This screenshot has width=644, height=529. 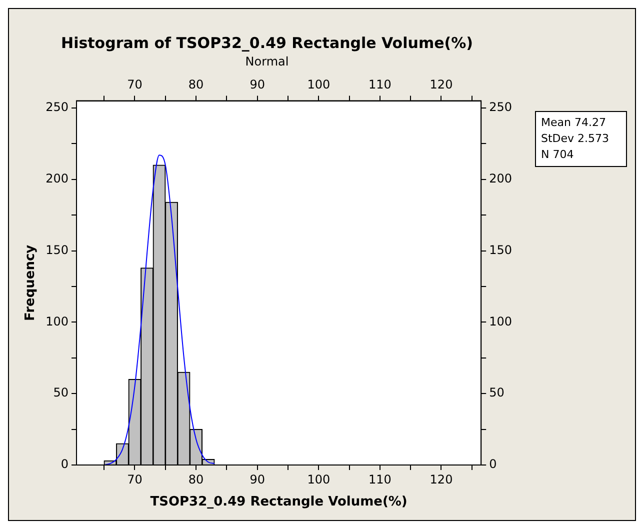 I want to click on chart-title: Histogram of TSOP32_0.49 Rectangle Volume(%), so click(x=267, y=43).